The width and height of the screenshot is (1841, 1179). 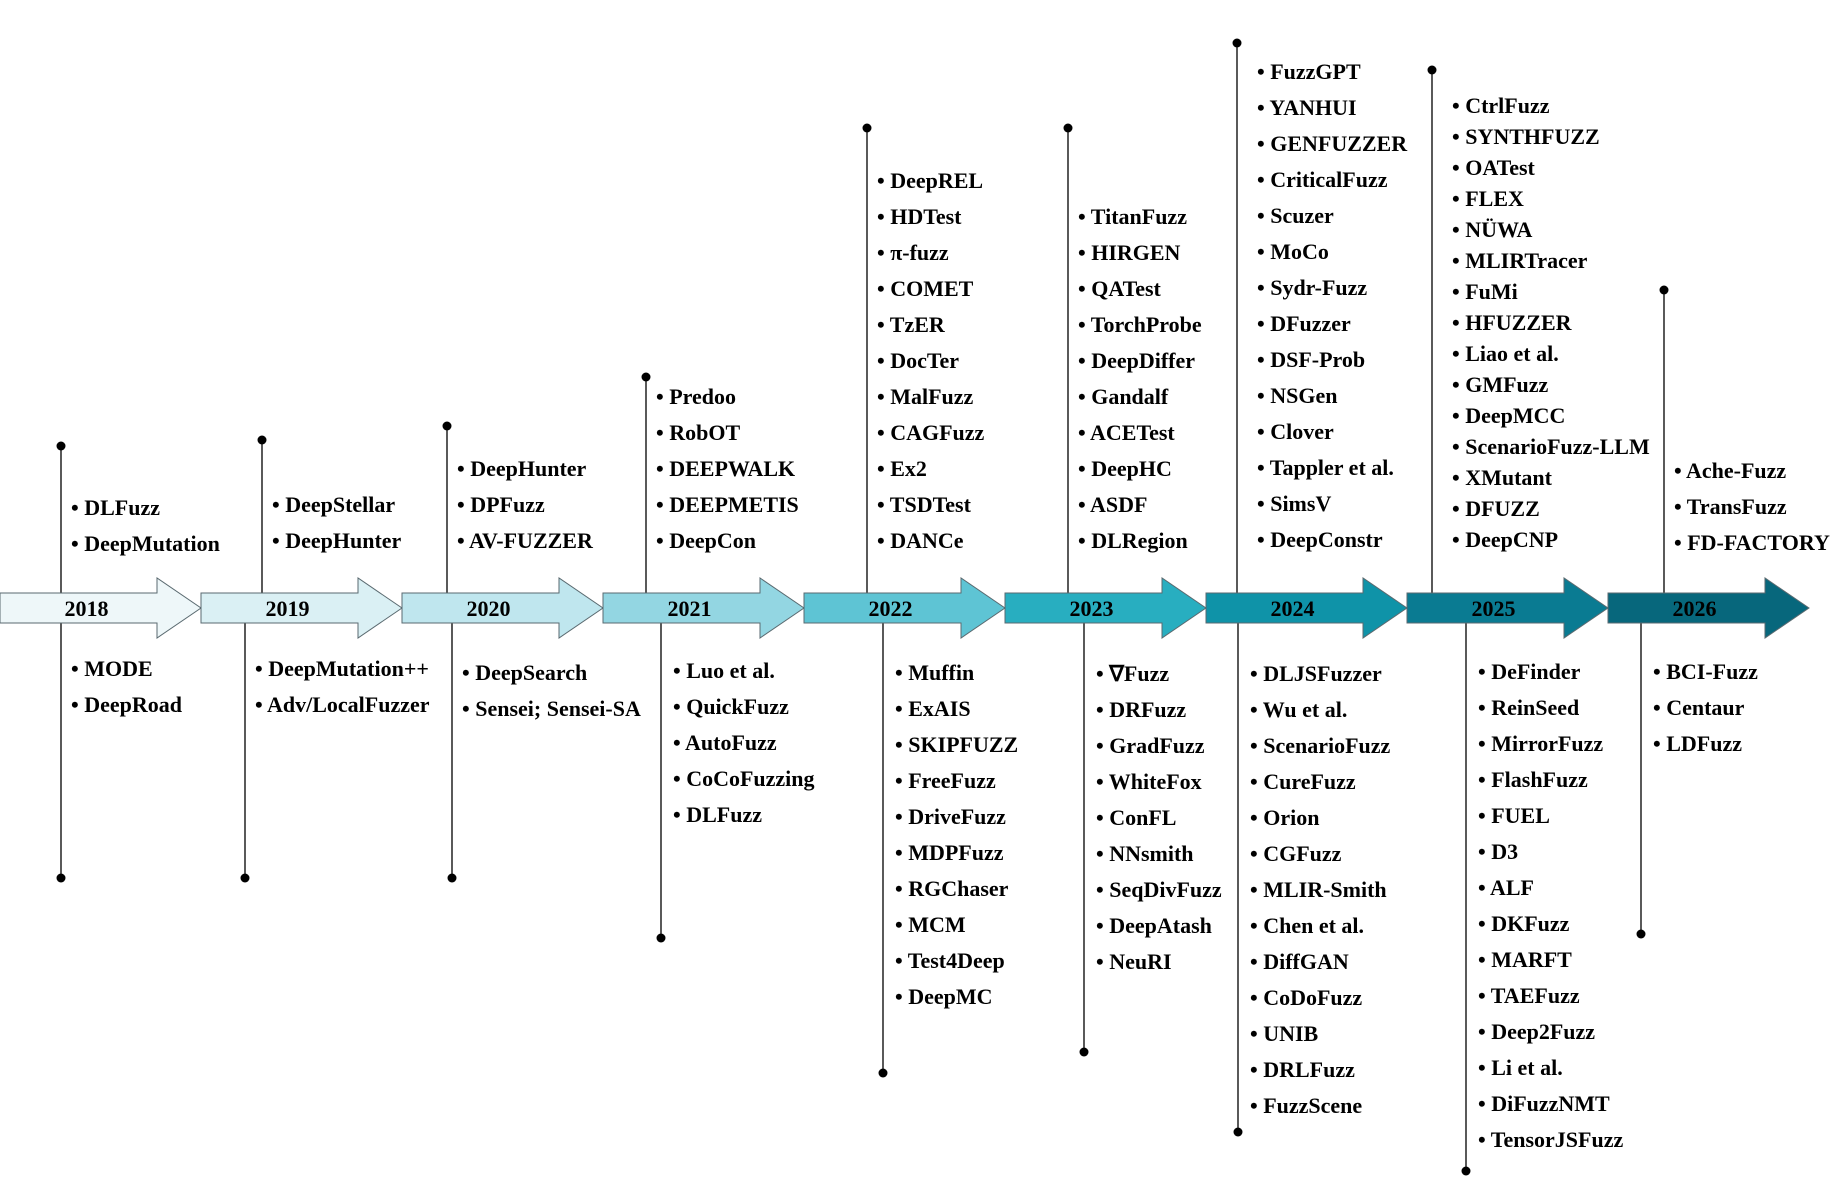 I want to click on tool-label: • Luo et al., so click(x=724, y=670).